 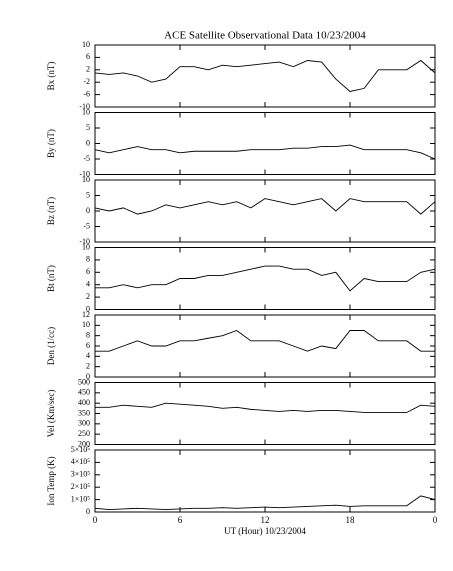 I want to click on y-axis-label: Vel (Km/sec), so click(x=51, y=414).